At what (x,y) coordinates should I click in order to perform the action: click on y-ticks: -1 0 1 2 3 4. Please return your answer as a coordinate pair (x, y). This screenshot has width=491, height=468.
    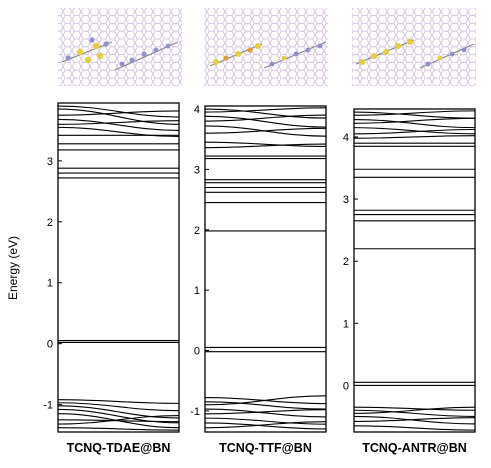
    Looking at the image, I should click on (199, 261).